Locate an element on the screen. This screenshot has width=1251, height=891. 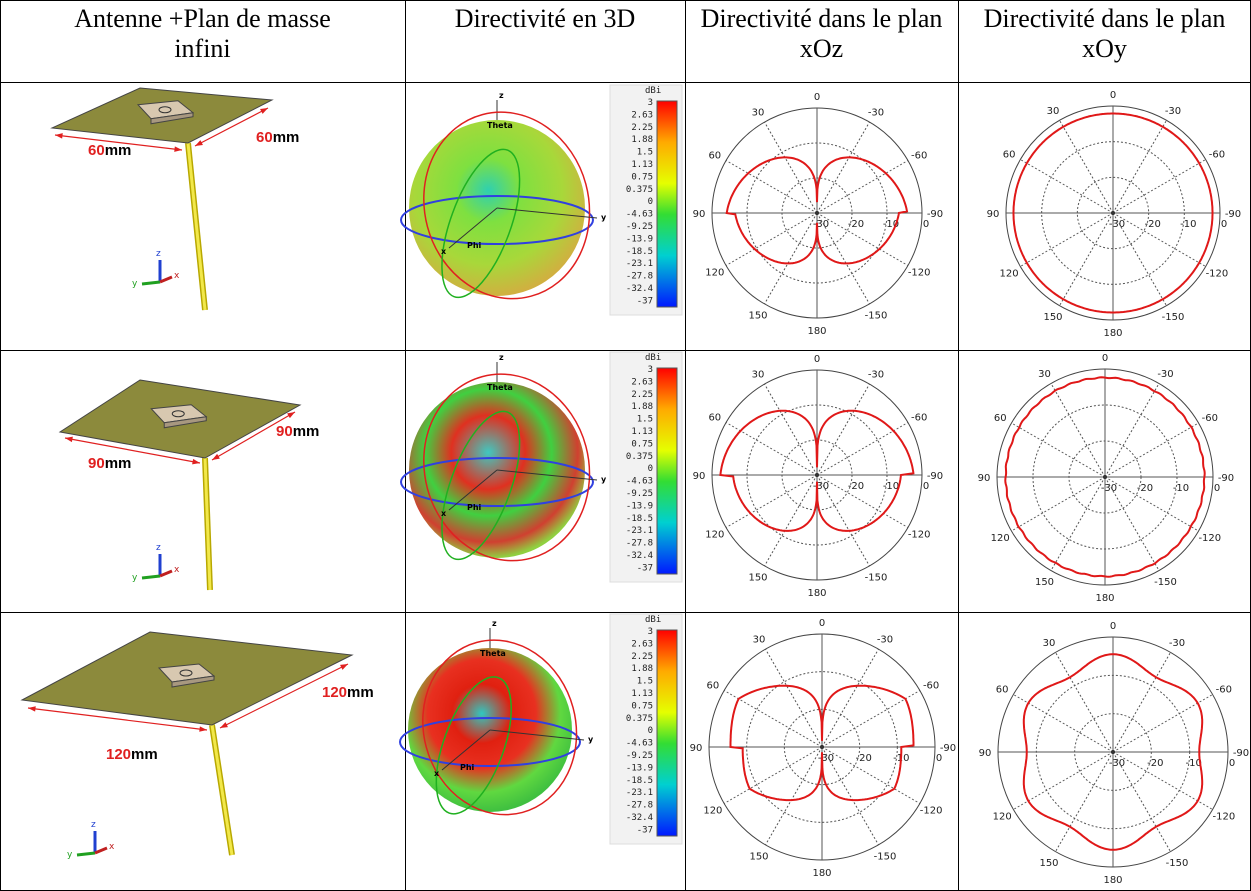
colorbar-label: 0.375 is located at coordinates (639, 719).